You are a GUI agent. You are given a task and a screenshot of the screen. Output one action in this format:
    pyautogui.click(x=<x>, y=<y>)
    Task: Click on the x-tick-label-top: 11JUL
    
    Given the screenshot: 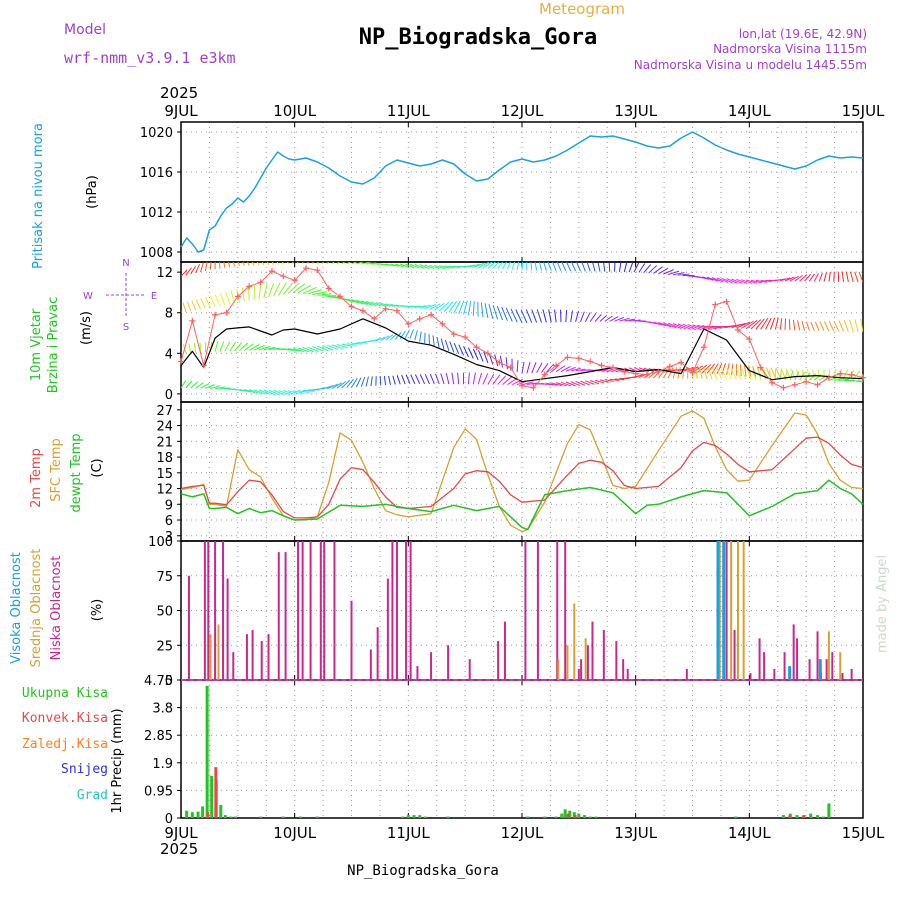 What is the action you would take?
    pyautogui.click(x=408, y=111)
    